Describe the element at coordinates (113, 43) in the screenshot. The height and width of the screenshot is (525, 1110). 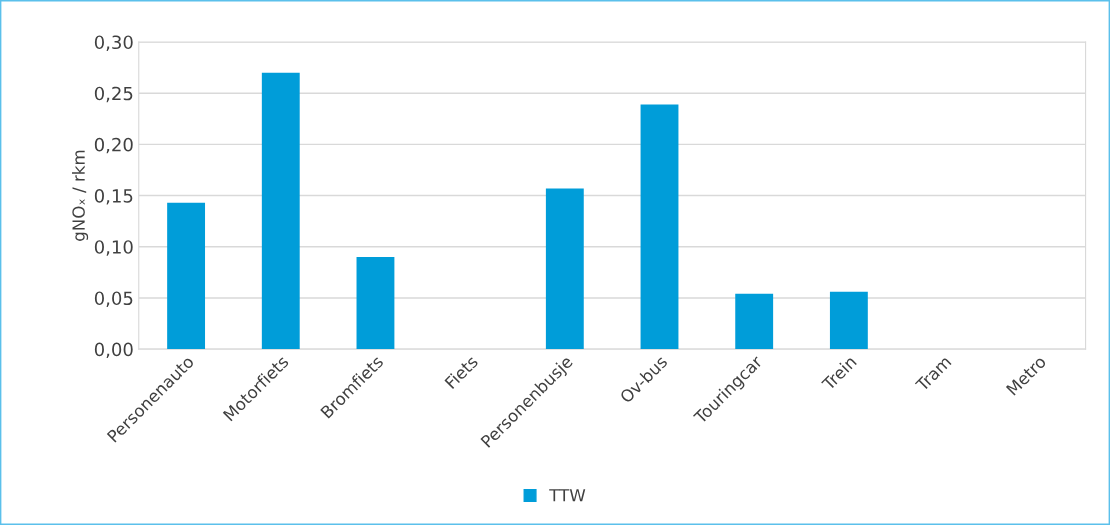
I see `y-tick-label: 0,30` at that location.